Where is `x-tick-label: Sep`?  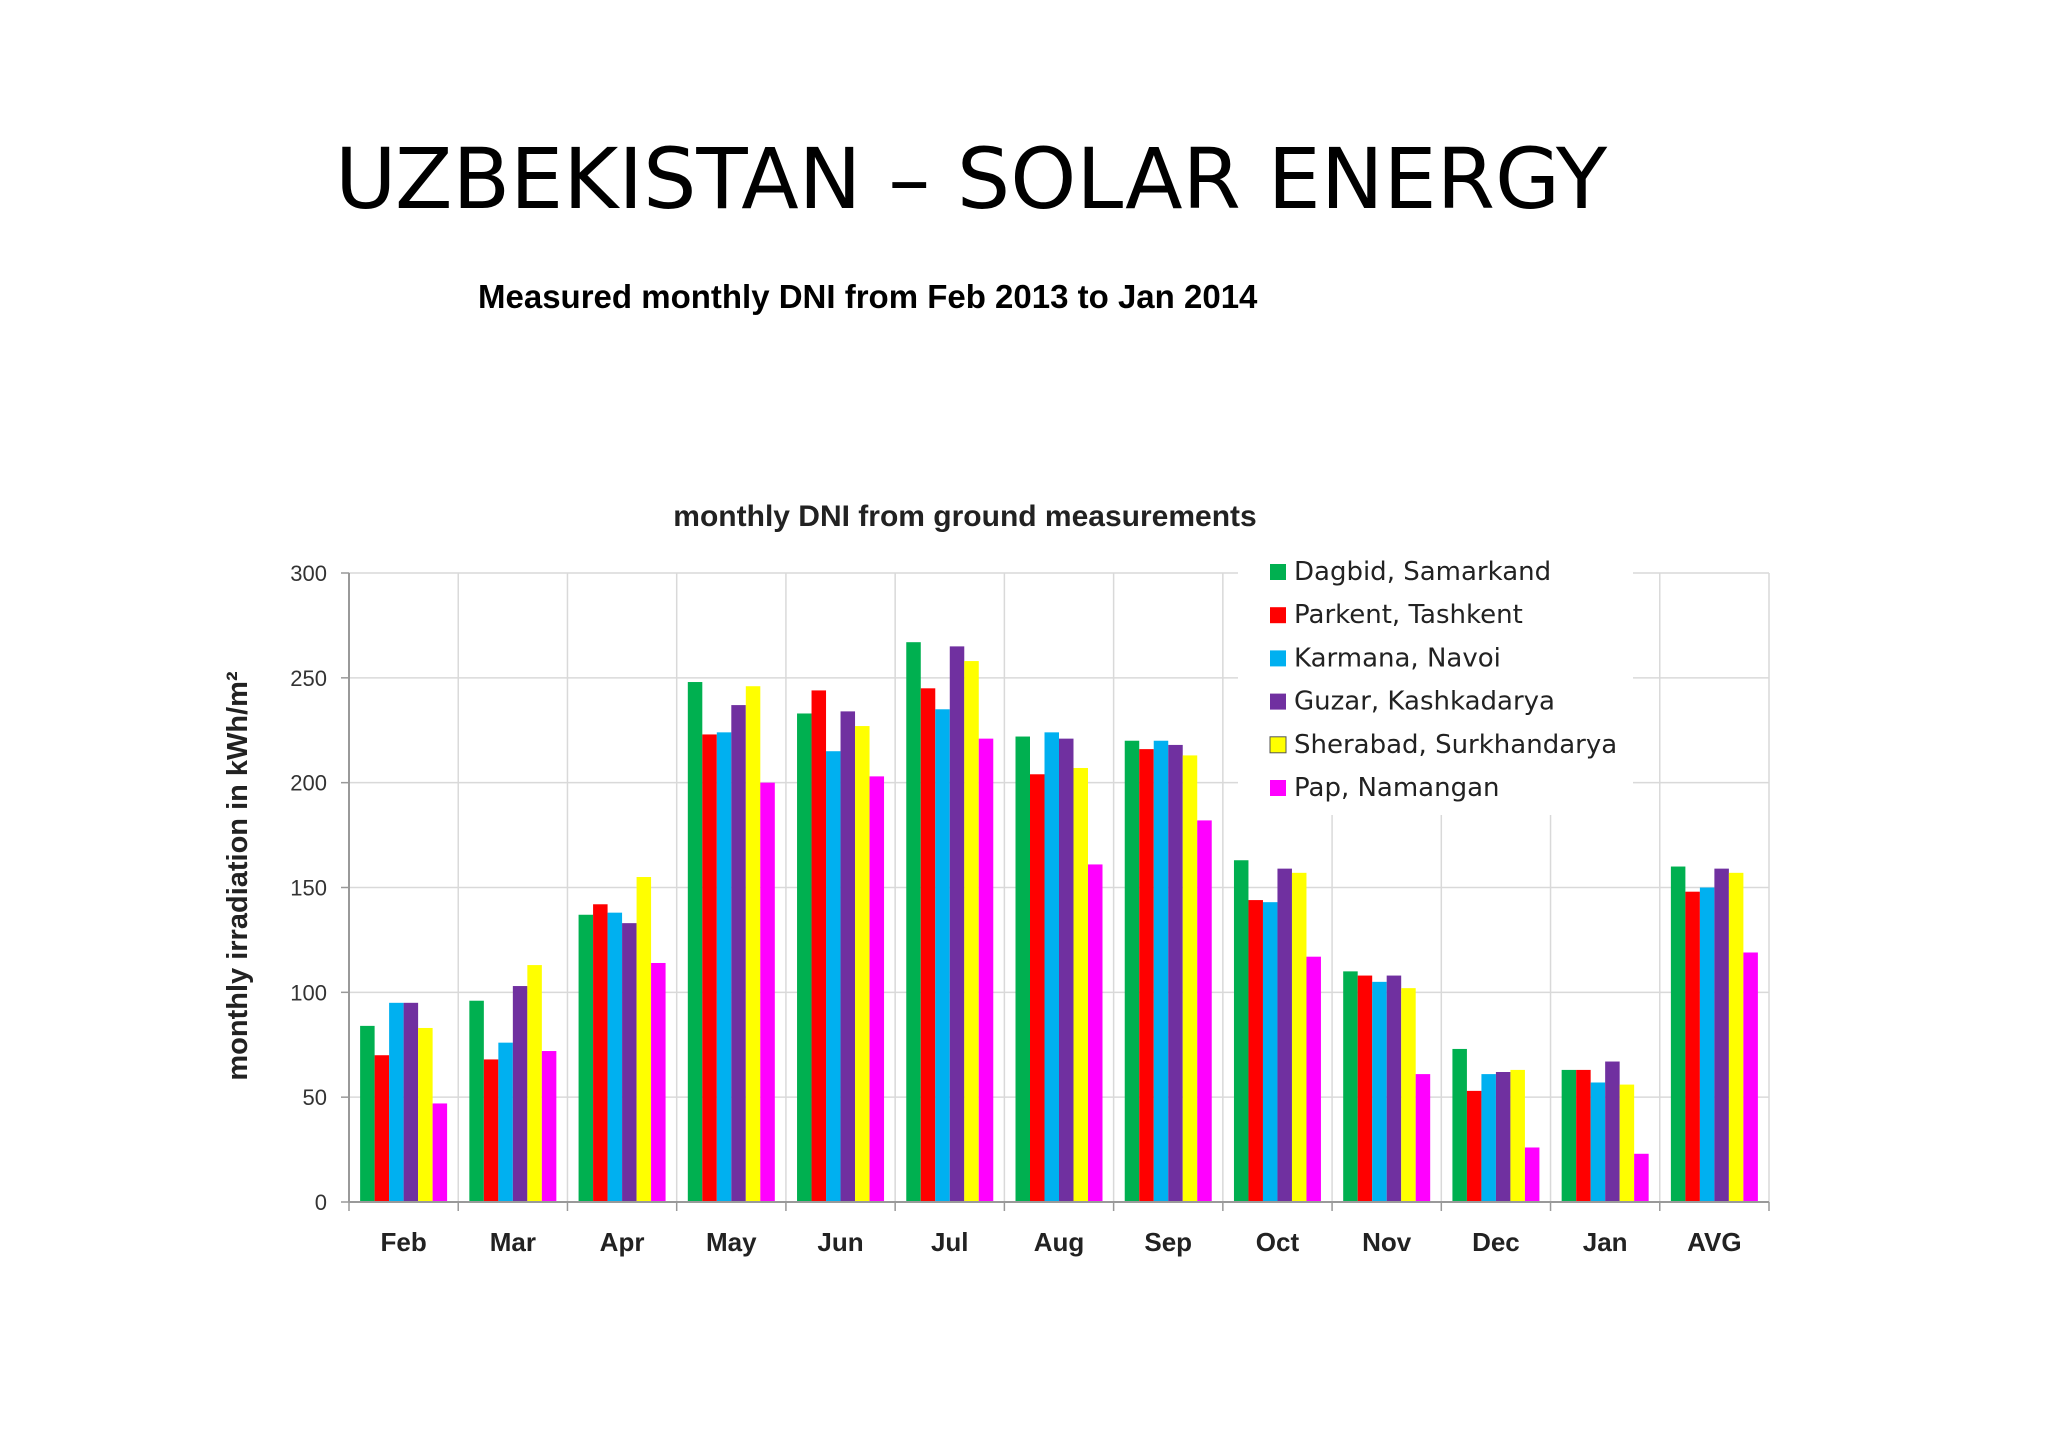
x-tick-label: Sep is located at coordinates (1168, 1242).